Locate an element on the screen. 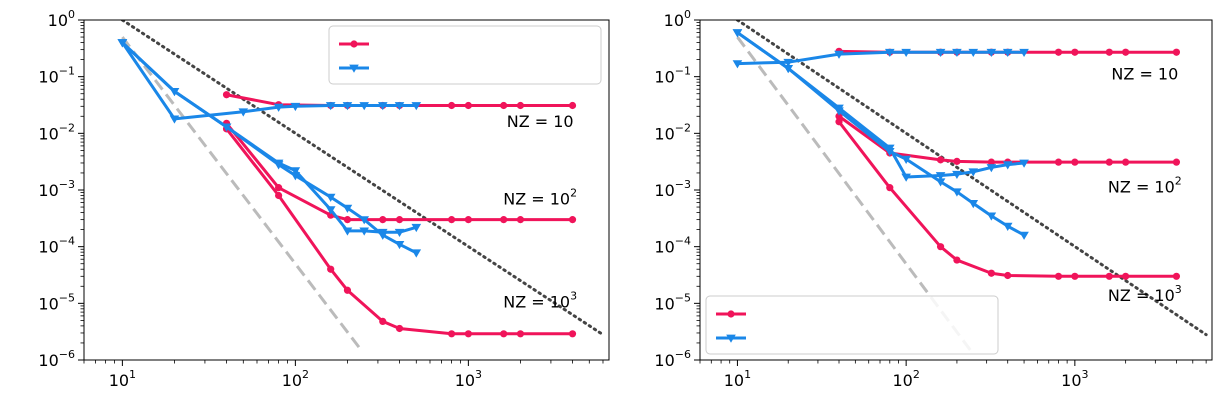 The height and width of the screenshot is (413, 1227). nz-annotation: NZ = 103 is located at coordinates (1145, 294).